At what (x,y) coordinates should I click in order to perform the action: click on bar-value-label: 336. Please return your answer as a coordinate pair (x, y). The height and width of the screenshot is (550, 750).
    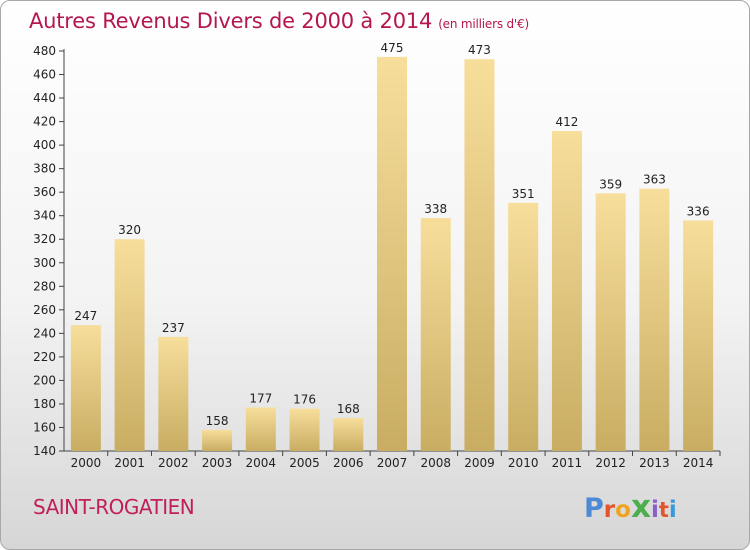
    Looking at the image, I should click on (698, 211).